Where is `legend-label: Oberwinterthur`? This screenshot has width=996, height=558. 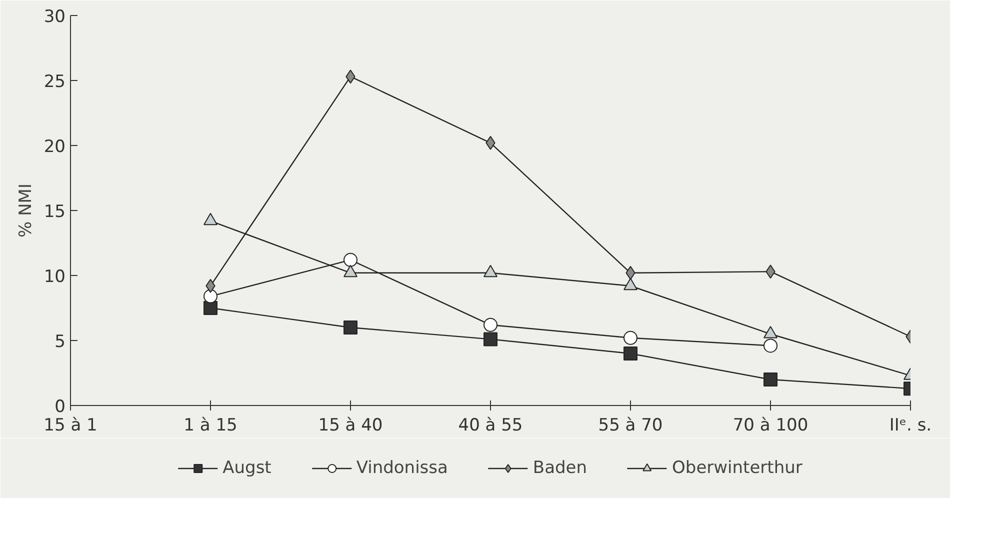
legend-label: Oberwinterthur is located at coordinates (737, 468).